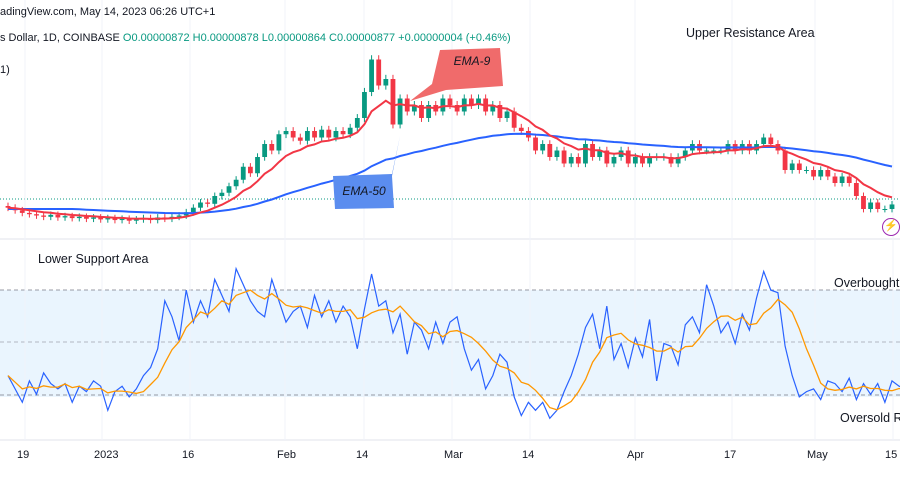 This screenshot has width=900, height=500. What do you see at coordinates (225, 38) in the screenshot?
I see `ohlc-high: H0.00000878` at bounding box center [225, 38].